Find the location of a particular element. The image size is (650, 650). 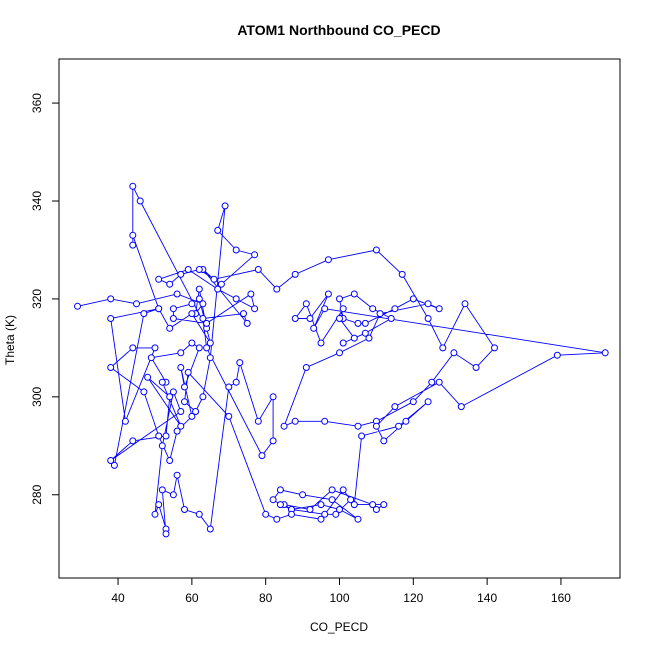

x-tick-label: 80 is located at coordinates (266, 598).